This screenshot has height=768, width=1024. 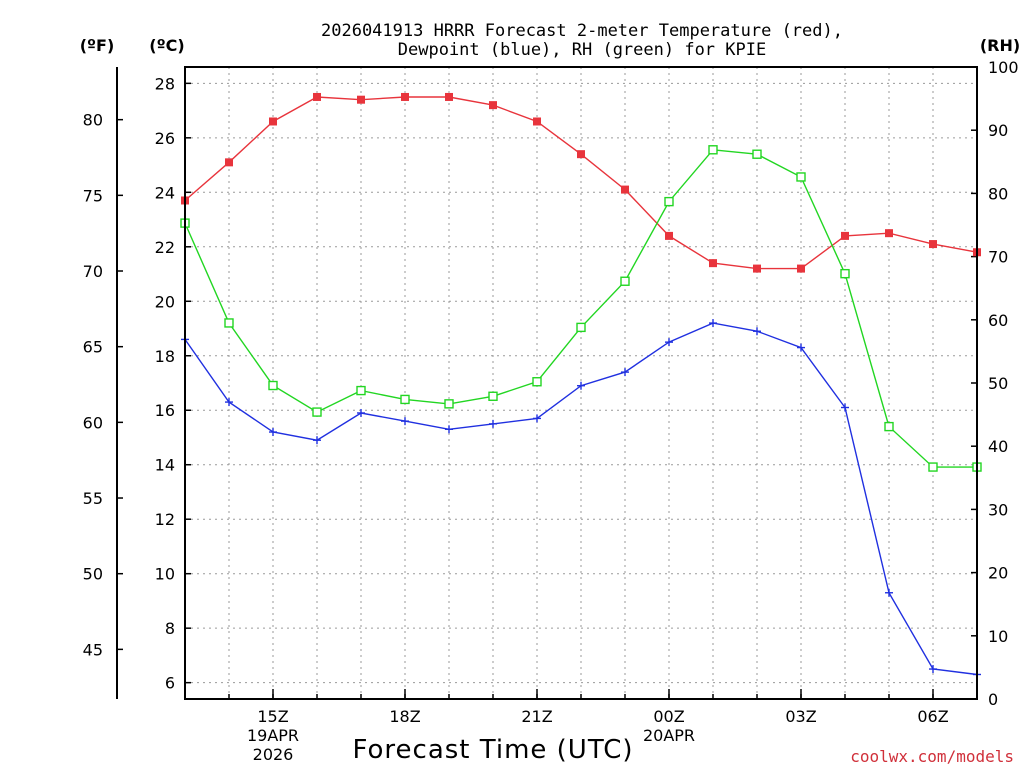 I want to click on rh-tick-label-0: 0, so click(x=993, y=699).